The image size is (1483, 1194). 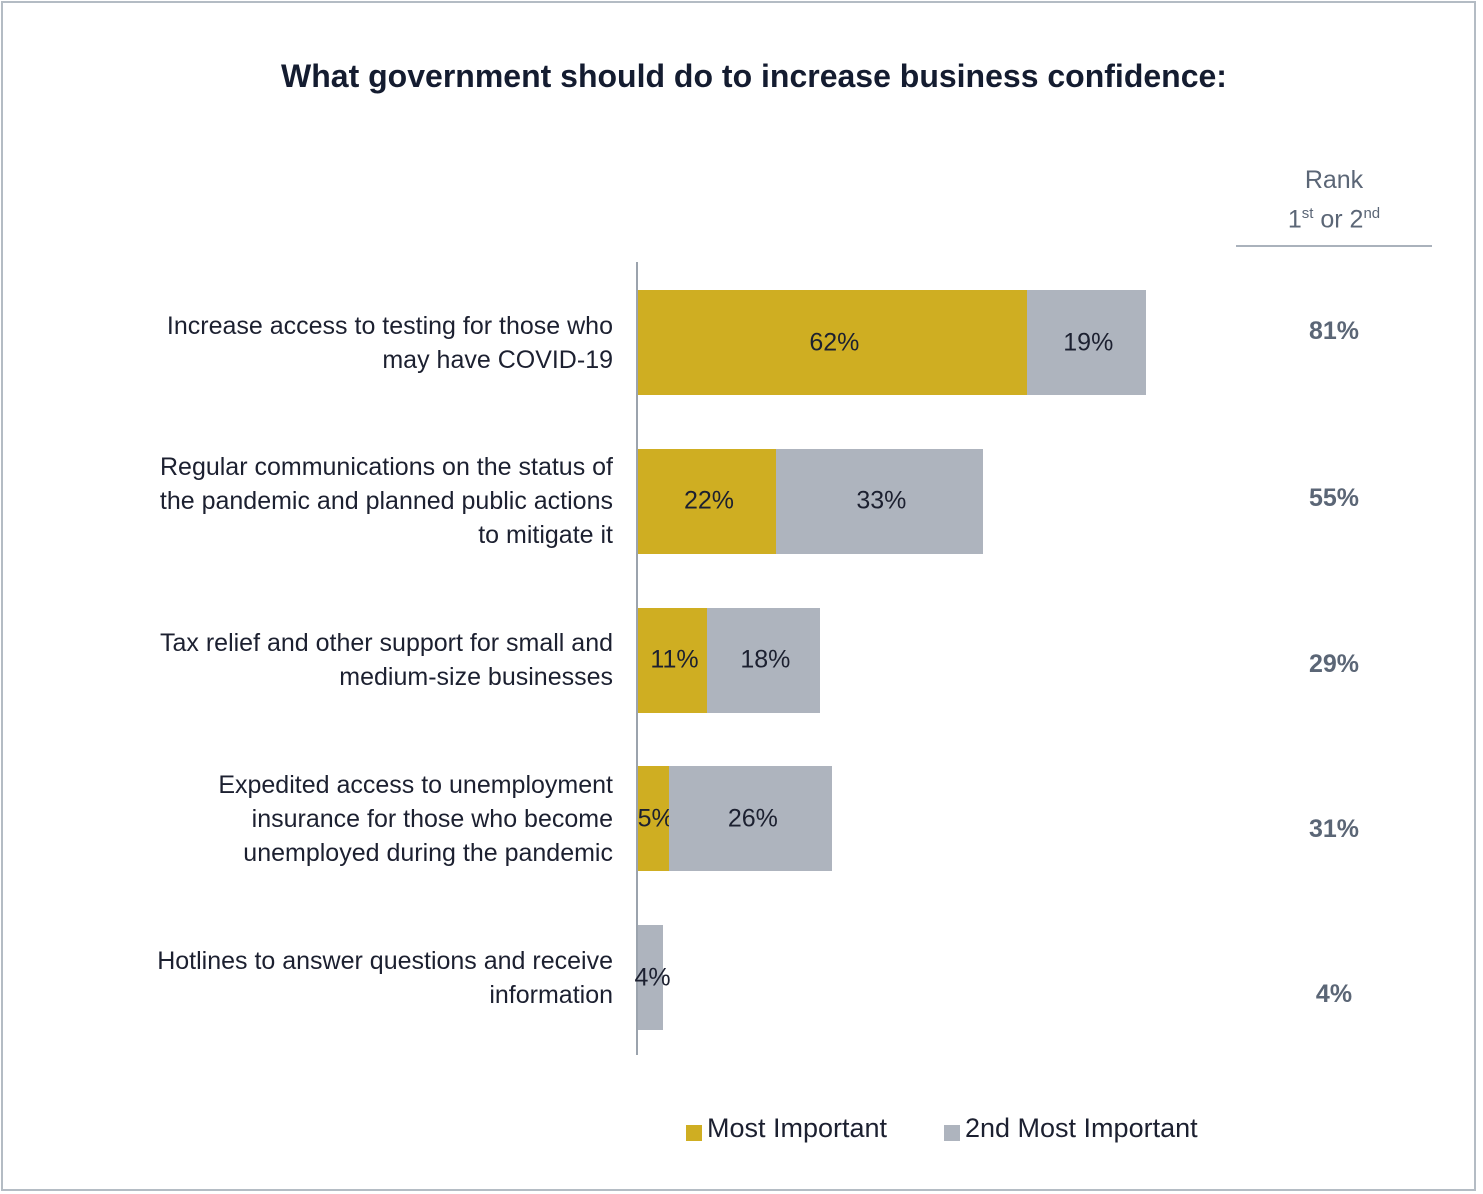 I want to click on bar-data-label: 62%, so click(x=834, y=342).